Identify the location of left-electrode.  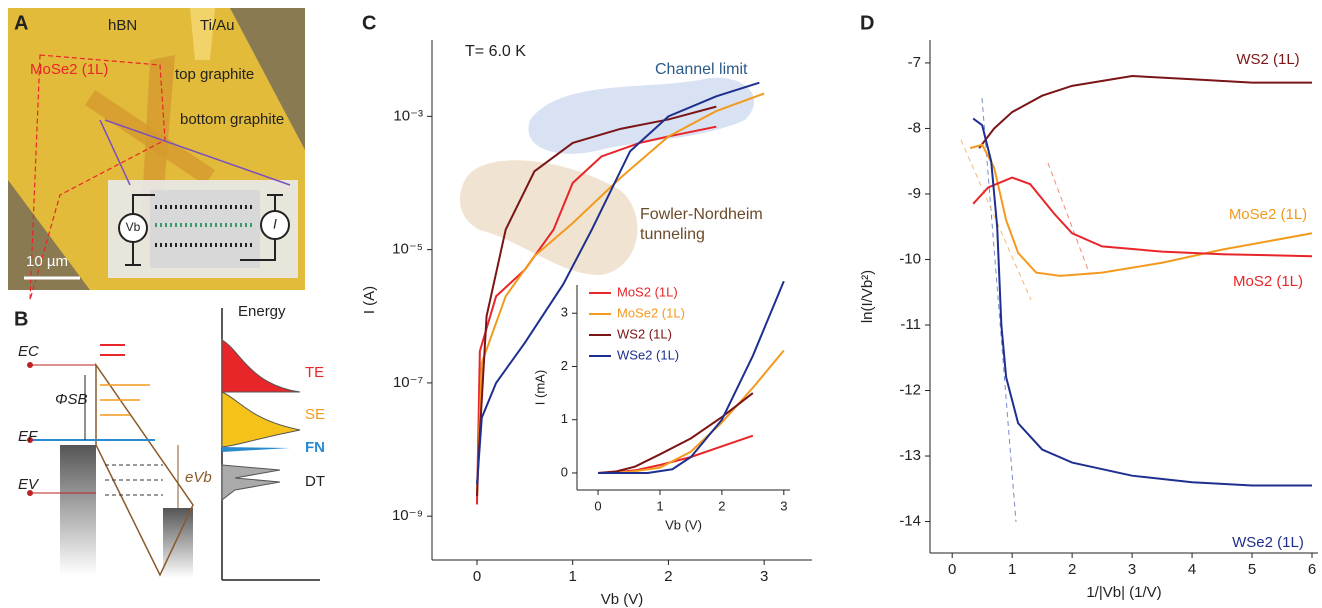
(78, 510).